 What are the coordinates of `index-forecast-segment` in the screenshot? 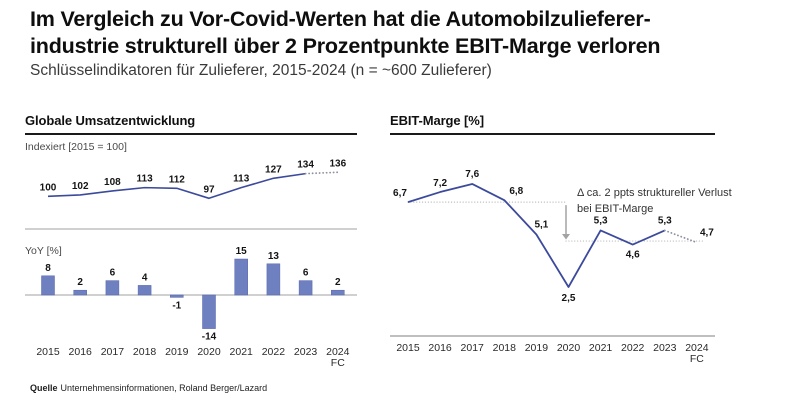 It's located at (321, 173).